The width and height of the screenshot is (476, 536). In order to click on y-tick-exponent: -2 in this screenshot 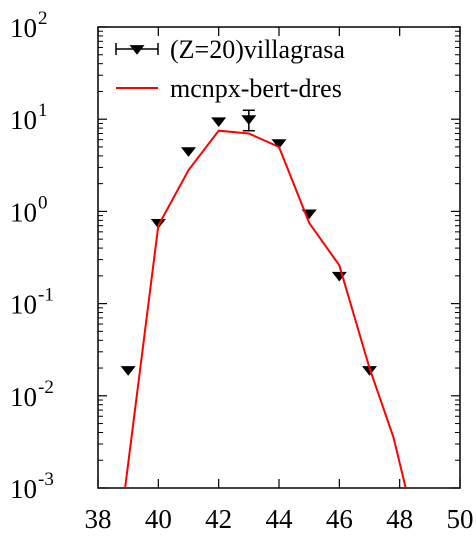, I will do `click(46, 387)`.